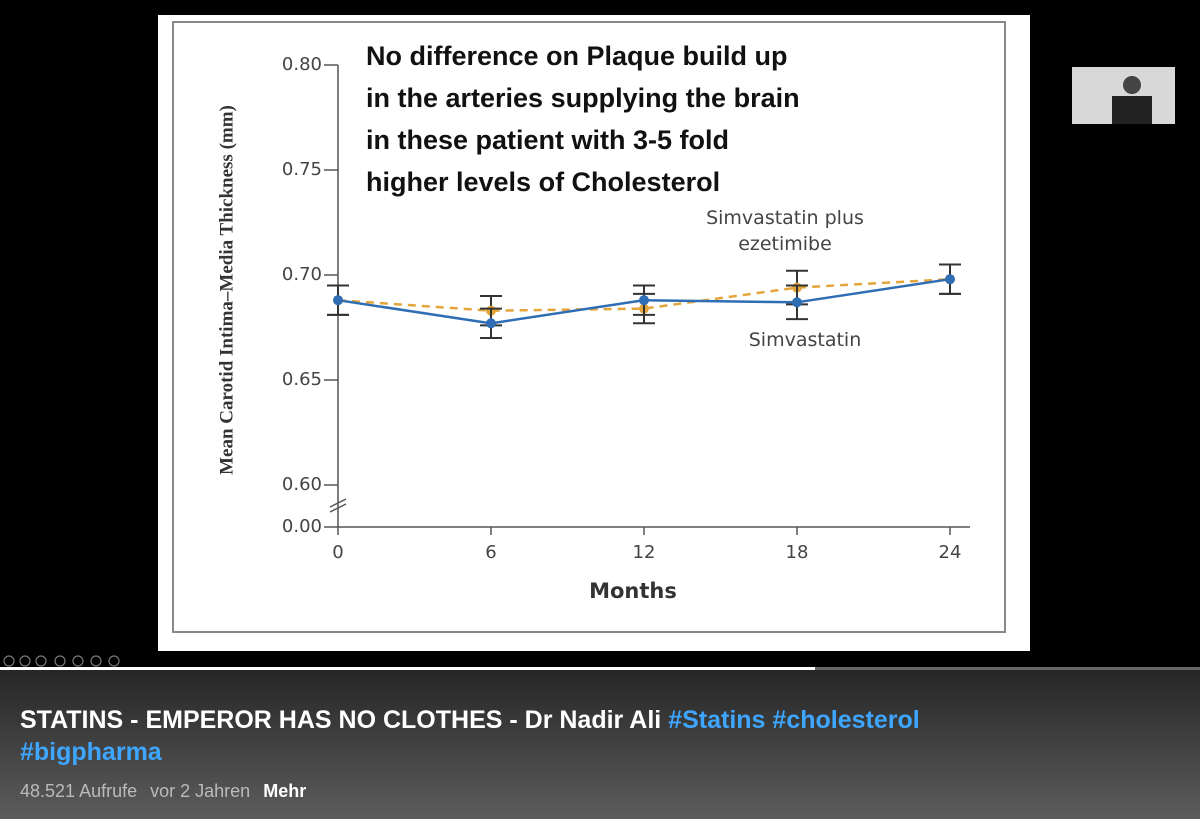 Image resolution: width=1200 pixels, height=819 pixels. What do you see at coordinates (846, 720) in the screenshot?
I see `hashtag: #cholesterol` at bounding box center [846, 720].